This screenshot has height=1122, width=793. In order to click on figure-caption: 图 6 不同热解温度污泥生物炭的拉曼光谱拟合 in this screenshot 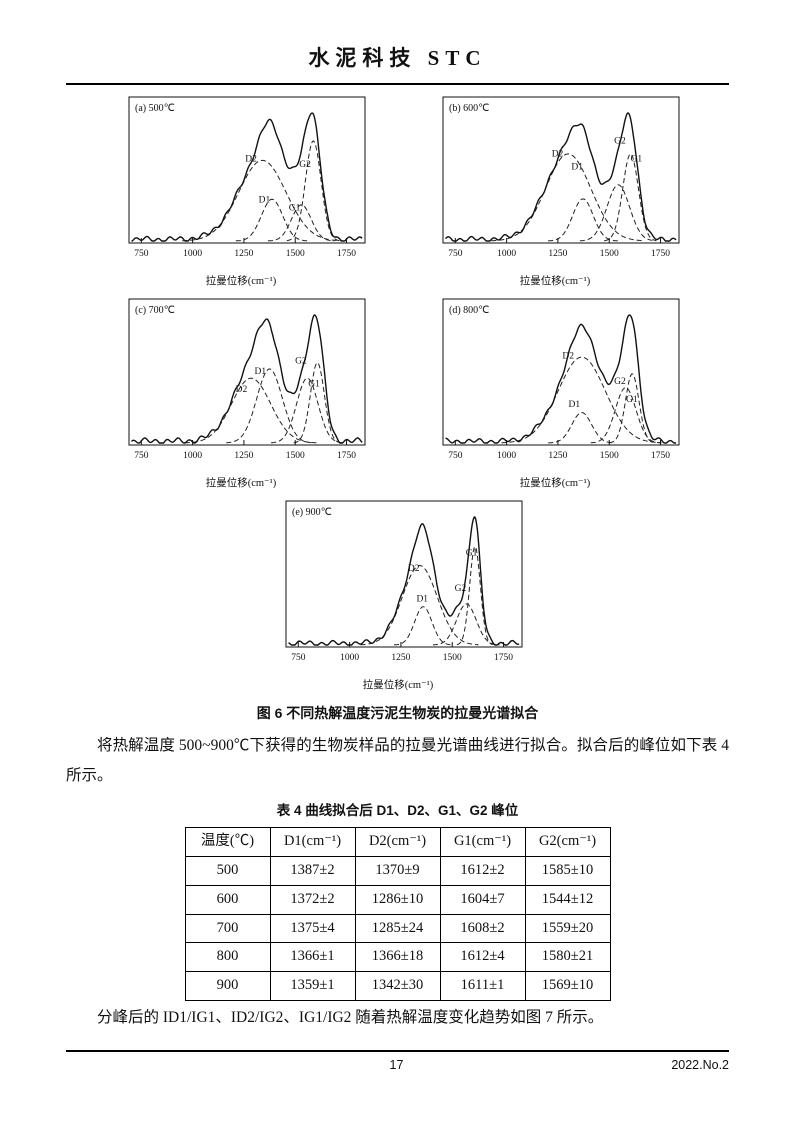, I will do `click(397, 713)`.